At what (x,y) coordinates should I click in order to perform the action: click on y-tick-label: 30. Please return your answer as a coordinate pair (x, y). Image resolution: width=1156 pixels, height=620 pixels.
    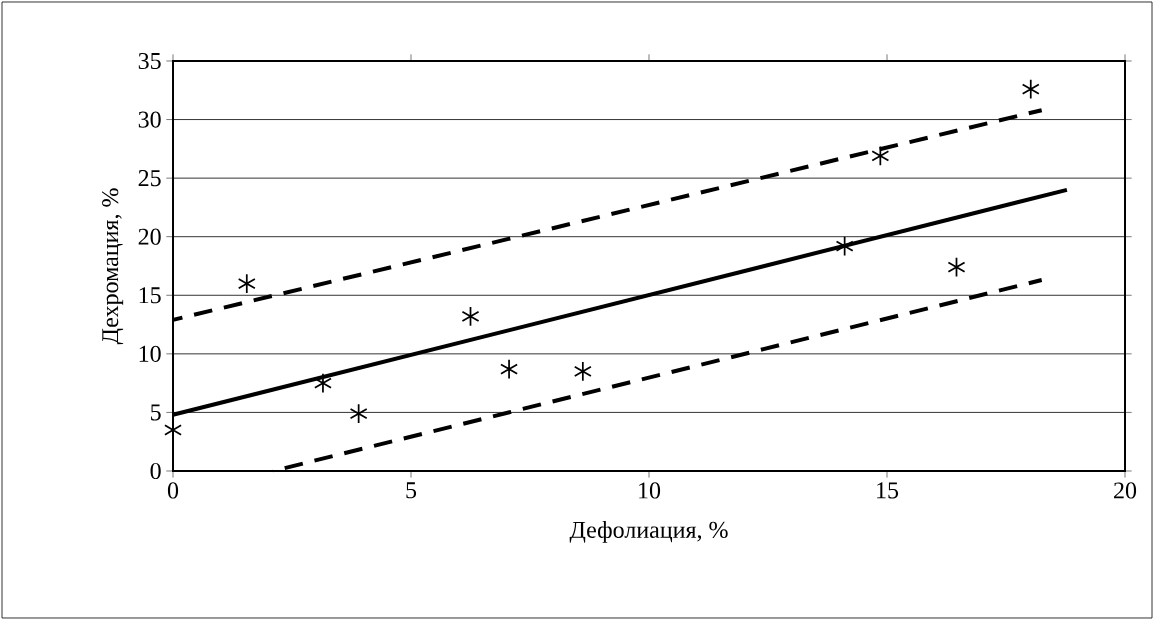
    Looking at the image, I should click on (149, 119).